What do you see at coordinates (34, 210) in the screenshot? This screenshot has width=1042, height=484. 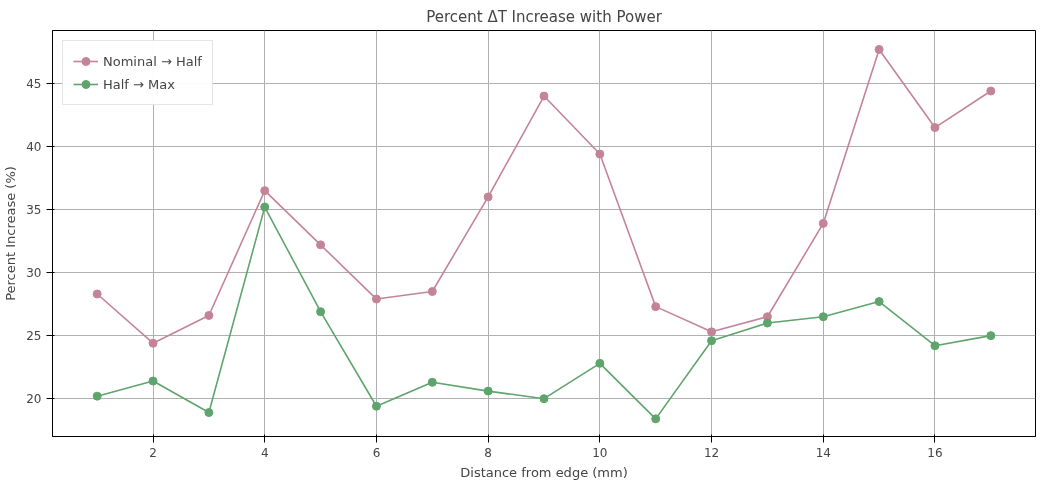 I see `y-tick-label: 35` at bounding box center [34, 210].